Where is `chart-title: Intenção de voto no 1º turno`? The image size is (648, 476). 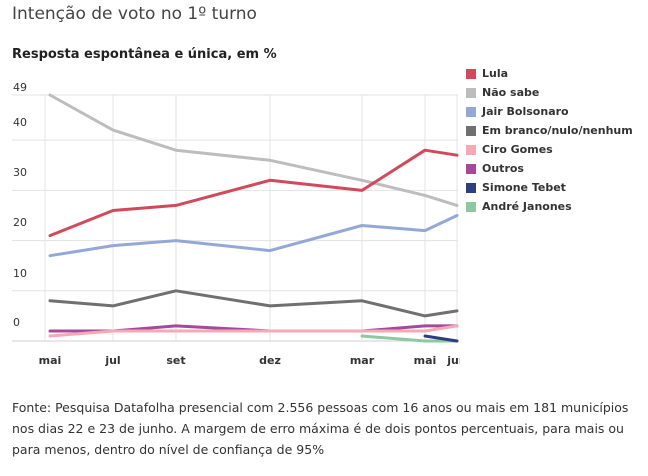
chart-title: Intenção de voto no 1º turno is located at coordinates (134, 14).